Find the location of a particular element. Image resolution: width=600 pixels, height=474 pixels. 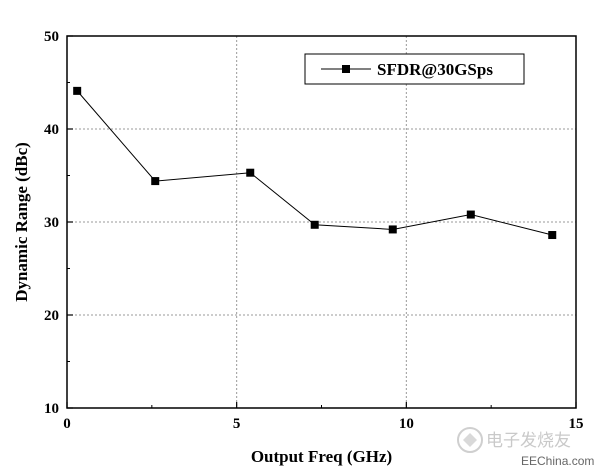

x-tick-label: 0 is located at coordinates (67, 424).